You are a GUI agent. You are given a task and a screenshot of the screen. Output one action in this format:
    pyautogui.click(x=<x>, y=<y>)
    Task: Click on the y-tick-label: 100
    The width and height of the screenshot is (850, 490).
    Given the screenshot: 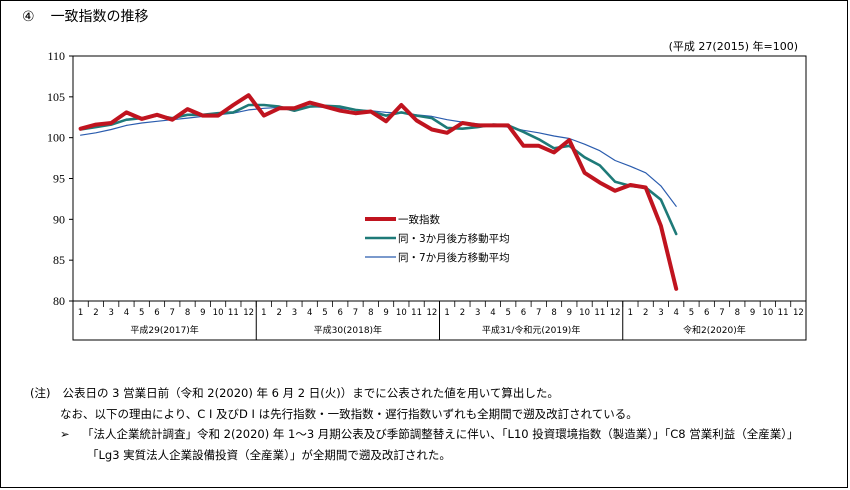 What is the action you would take?
    pyautogui.click(x=56, y=138)
    